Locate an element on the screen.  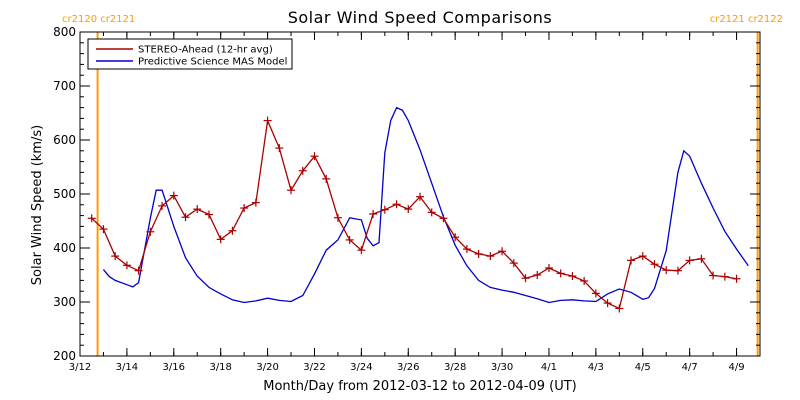
x-tick-label: 3/22 is located at coordinates (314, 367).